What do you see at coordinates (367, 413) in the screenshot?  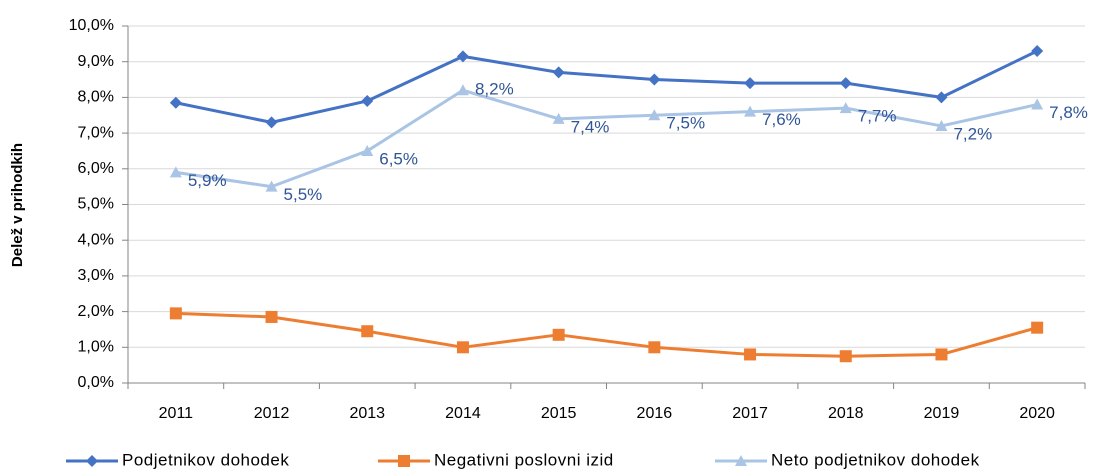 I see `x-tick-label: 2013` at bounding box center [367, 413].